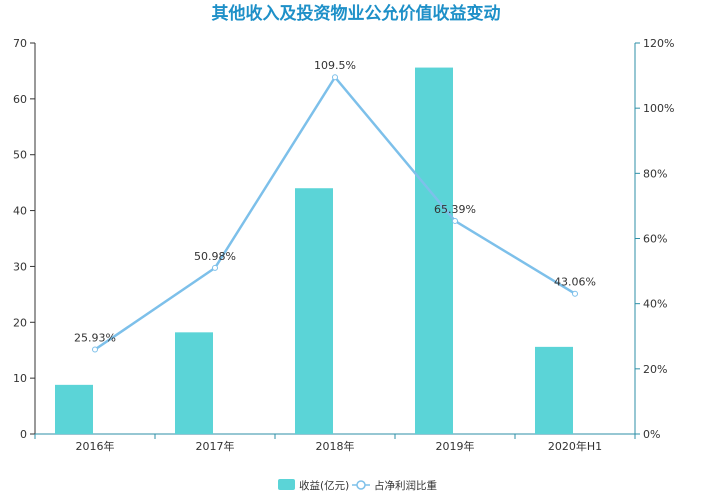  I want to click on y-right-tick-label: 0%, so click(651, 434).